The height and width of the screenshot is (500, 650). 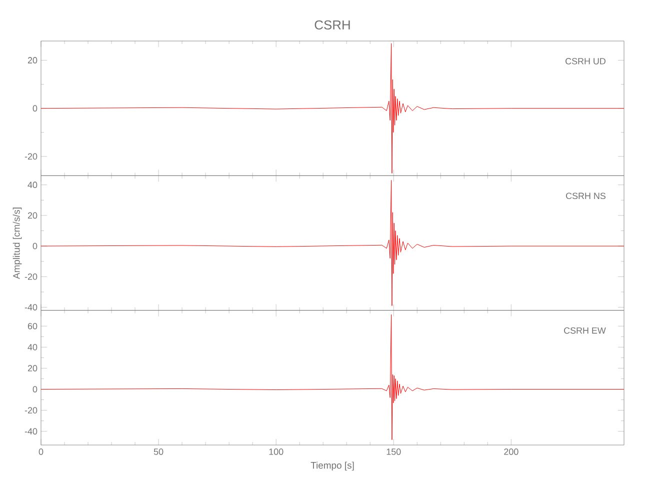 What do you see at coordinates (393, 451) in the screenshot?
I see `x-tick-label: 150` at bounding box center [393, 451].